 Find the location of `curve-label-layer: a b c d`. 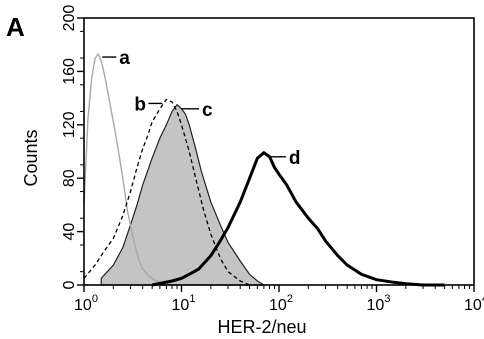

curve-label-layer: a b c d is located at coordinates (201, 108).